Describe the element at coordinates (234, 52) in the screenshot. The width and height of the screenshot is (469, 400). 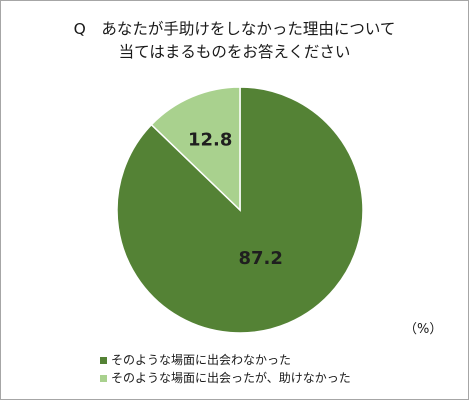
I see `chart-title-line-2: 当てはまるものをお答えください` at that location.